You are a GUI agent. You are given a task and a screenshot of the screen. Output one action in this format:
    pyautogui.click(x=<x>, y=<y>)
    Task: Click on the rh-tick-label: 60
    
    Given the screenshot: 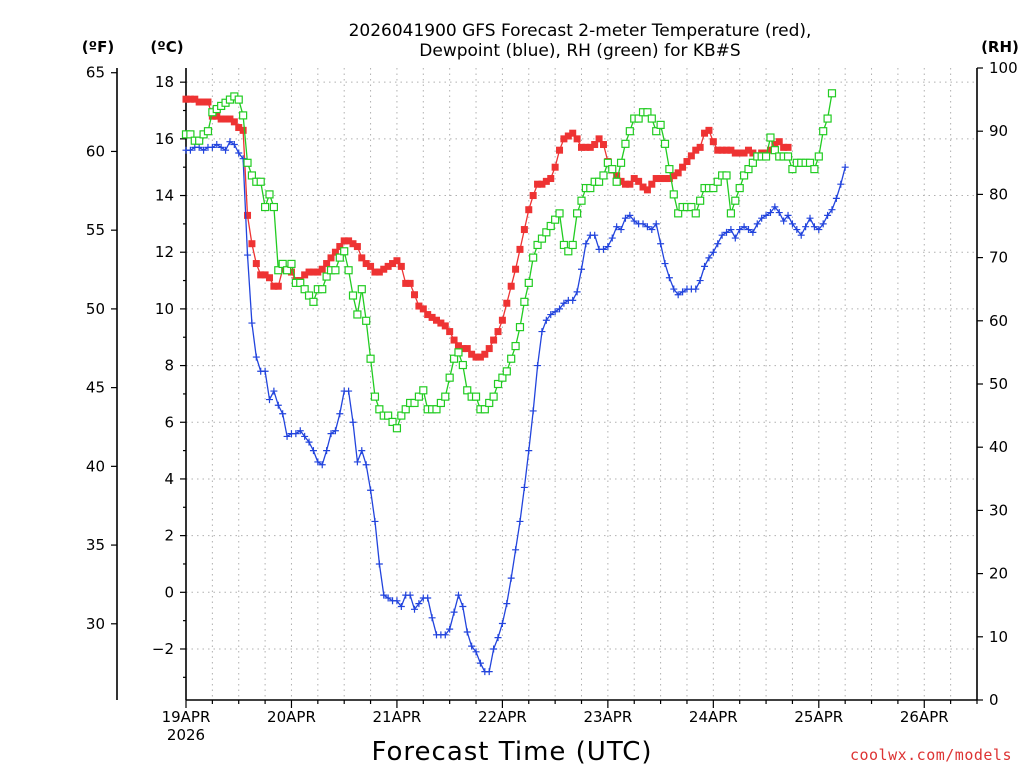 What is the action you would take?
    pyautogui.click(x=998, y=321)
    